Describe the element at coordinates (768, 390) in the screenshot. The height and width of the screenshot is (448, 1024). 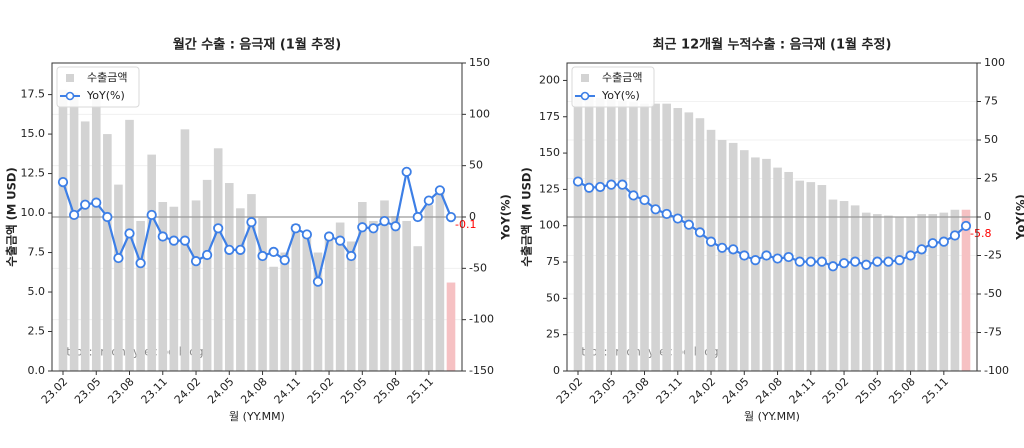
I see `x-tick-label: 24.08` at that location.